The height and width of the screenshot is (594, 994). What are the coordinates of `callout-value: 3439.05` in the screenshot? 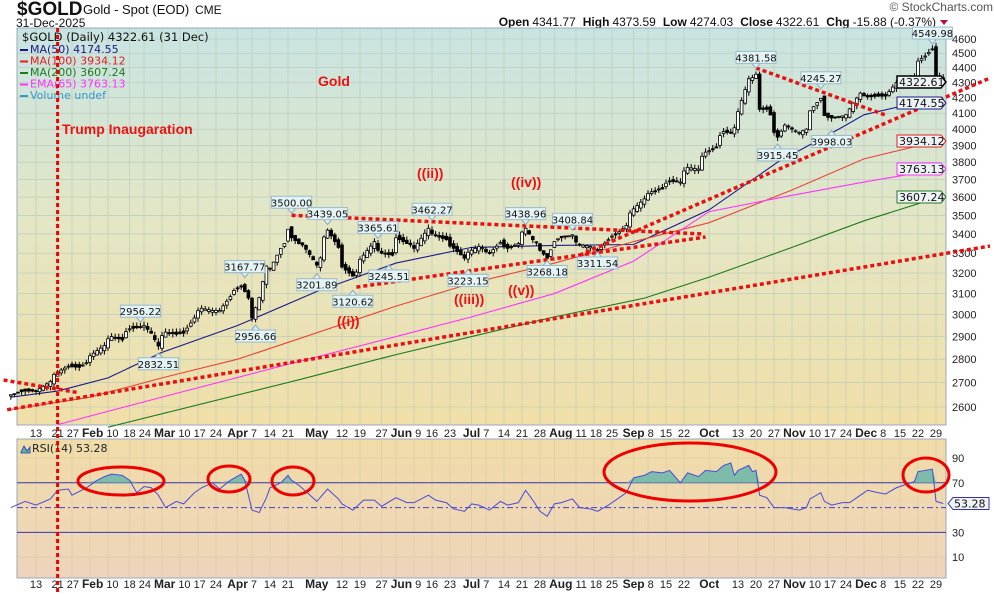 It's located at (327, 215).